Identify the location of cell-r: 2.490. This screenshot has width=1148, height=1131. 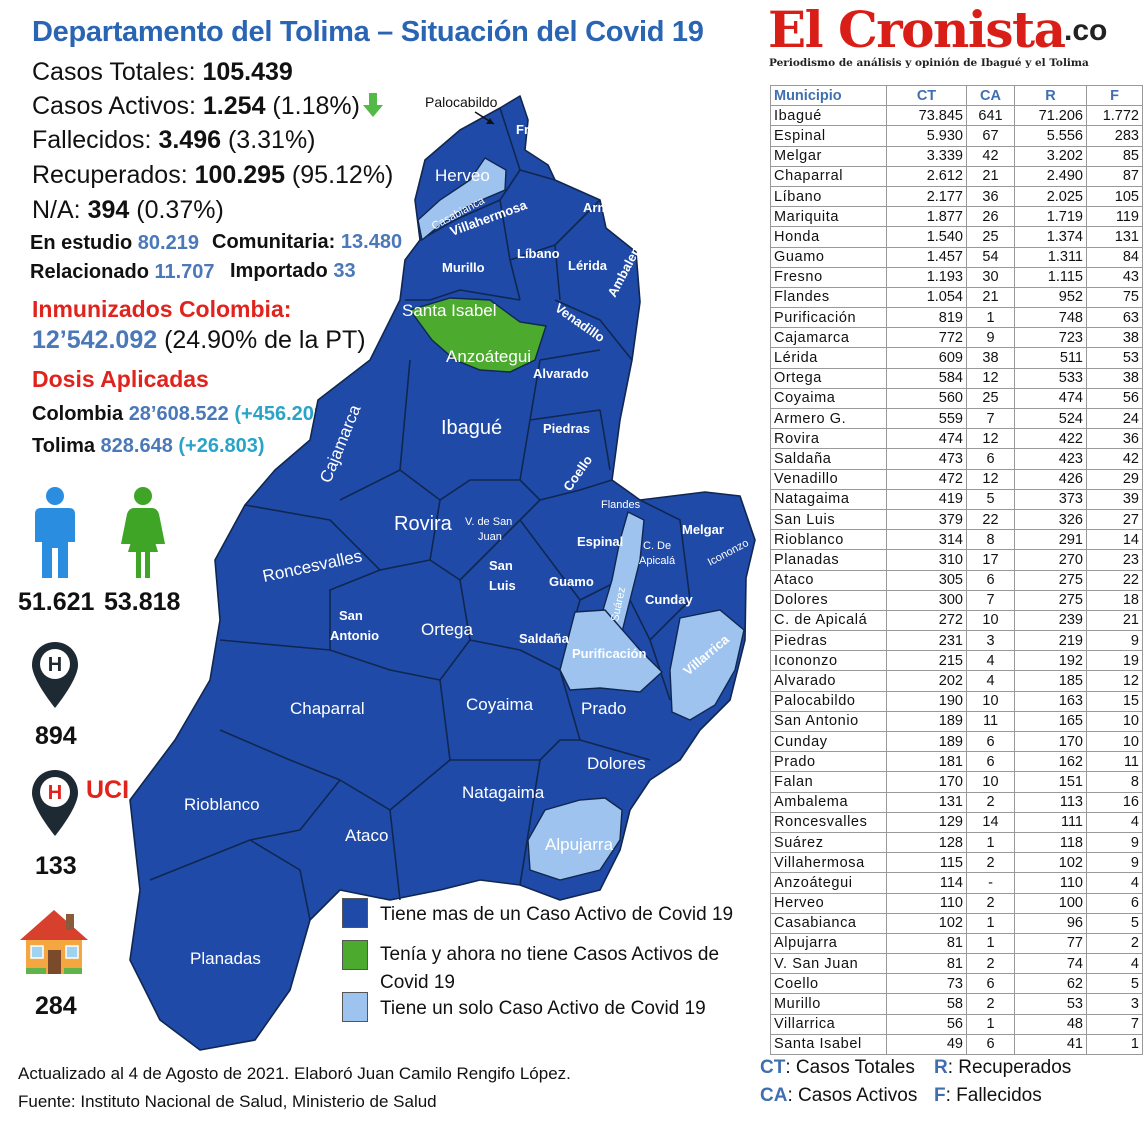
(1050, 176).